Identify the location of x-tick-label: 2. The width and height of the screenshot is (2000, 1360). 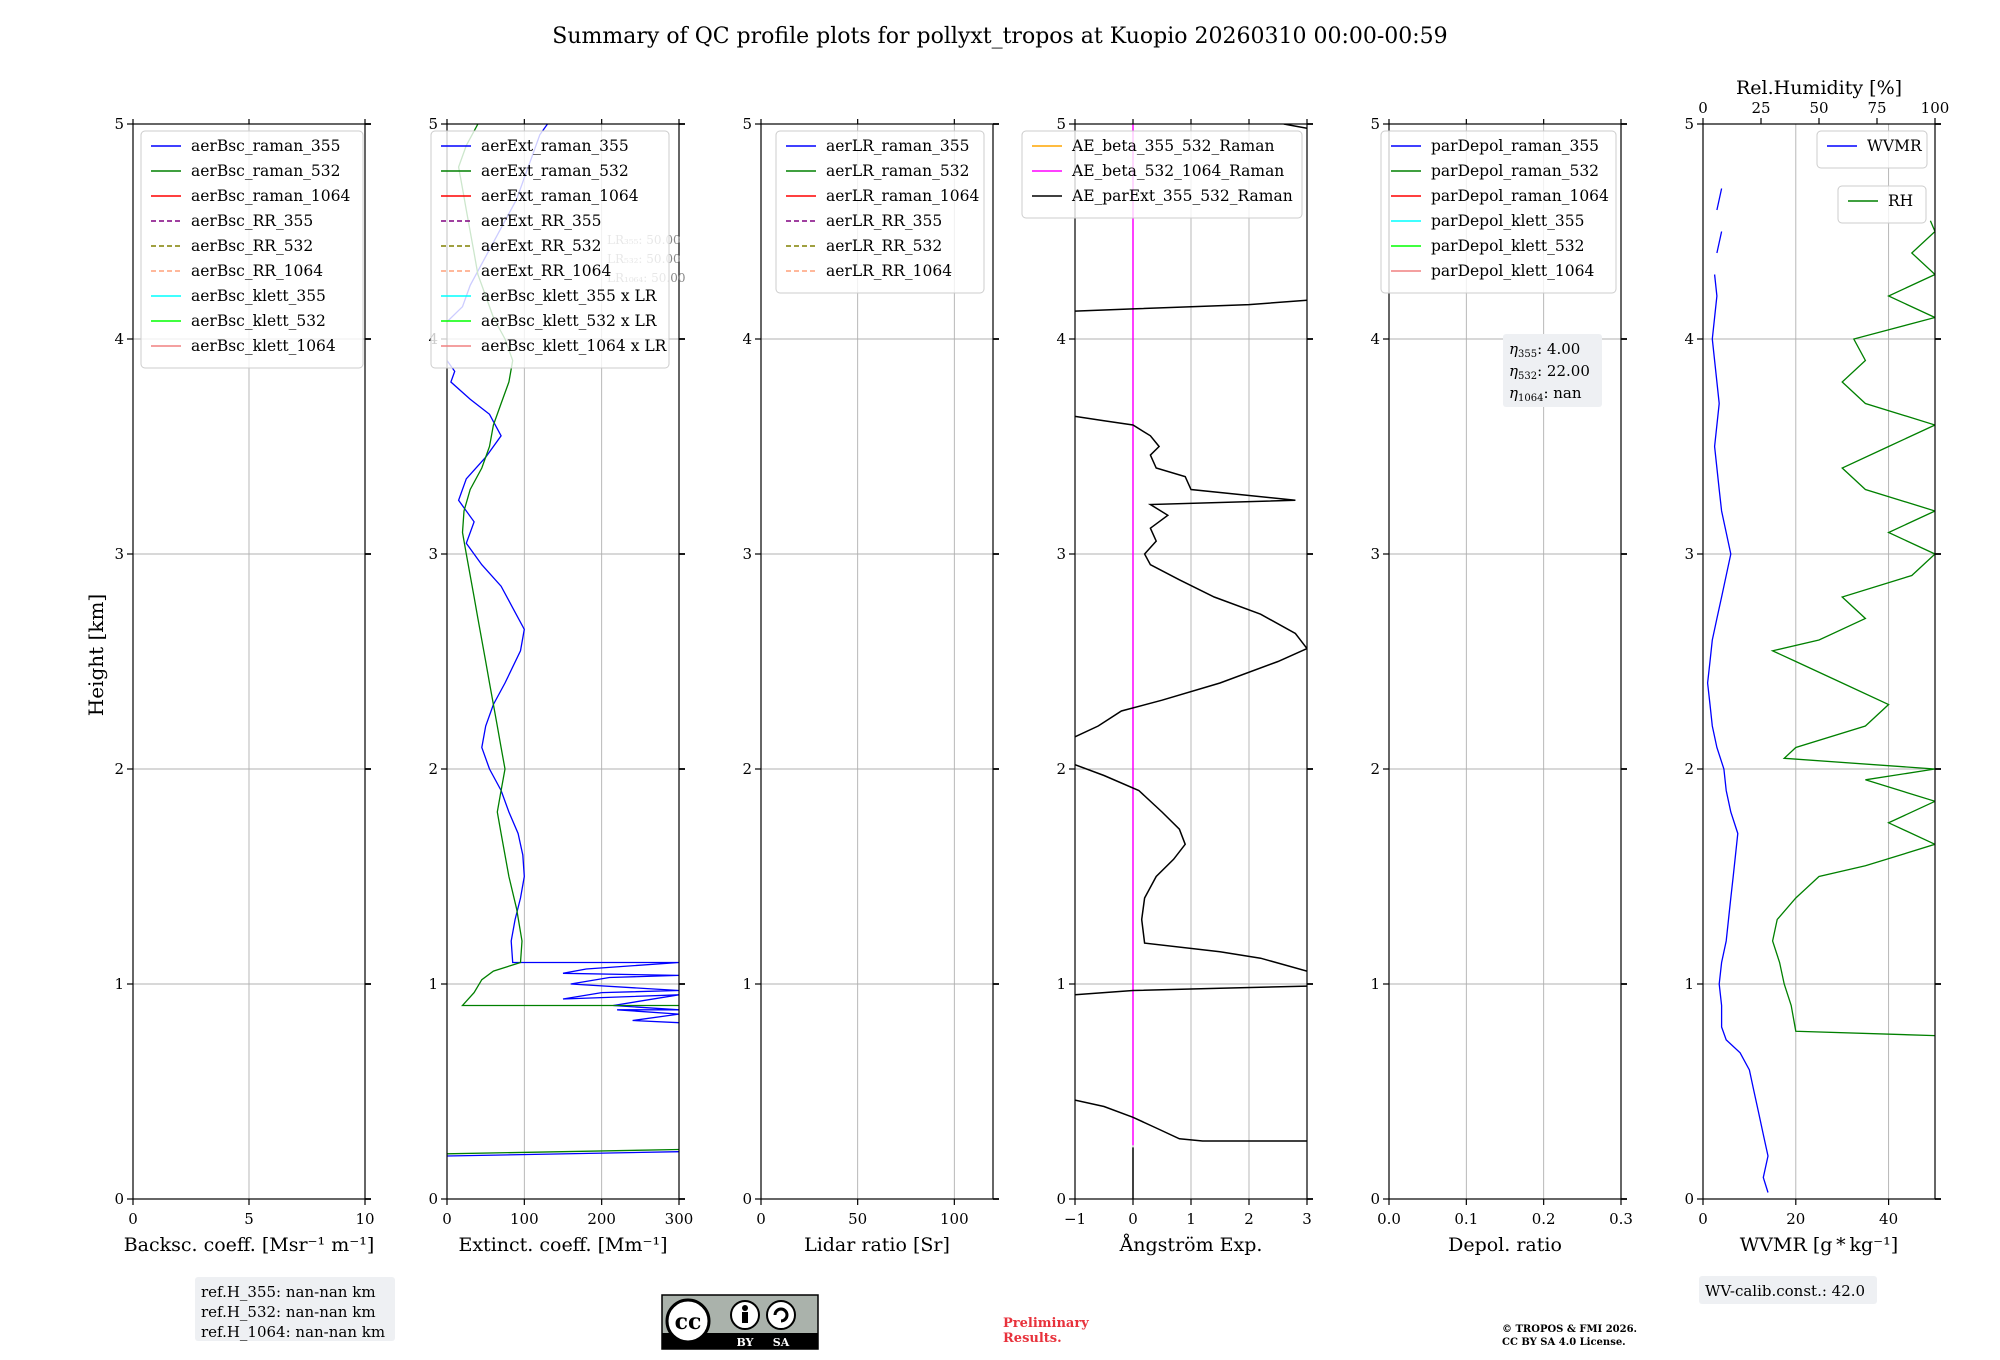
(1249, 1219).